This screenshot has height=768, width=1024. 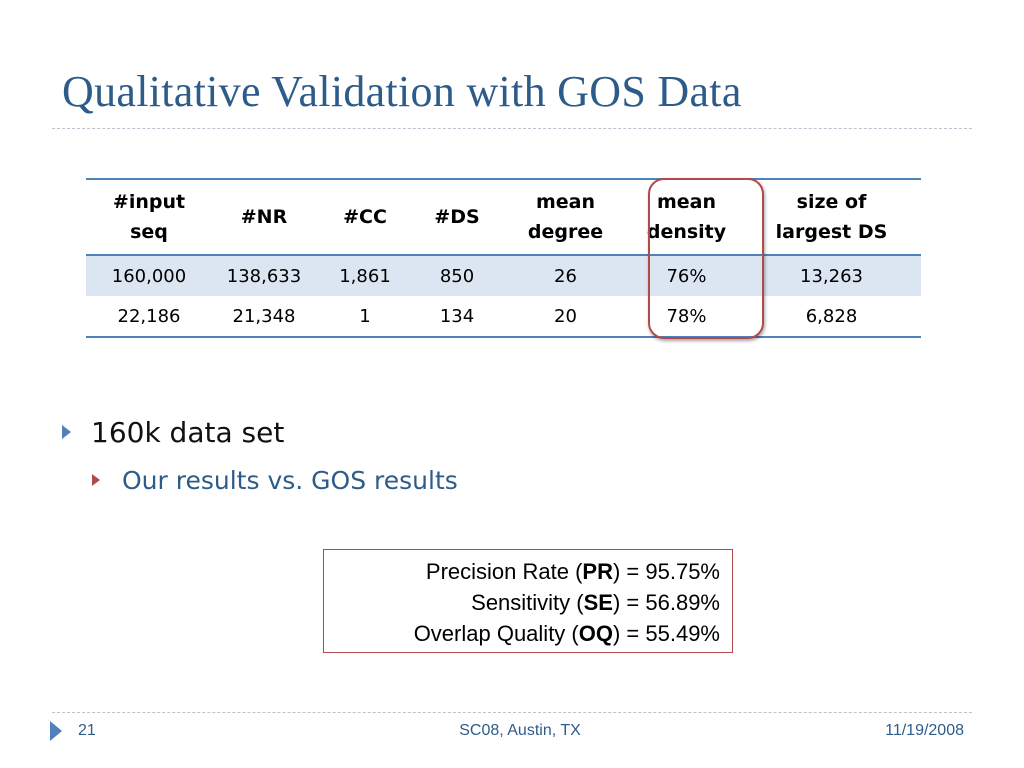 I want to click on table-row: 160,000 138,633 1,861 850 26 76% 13,263, so click(x=503, y=275).